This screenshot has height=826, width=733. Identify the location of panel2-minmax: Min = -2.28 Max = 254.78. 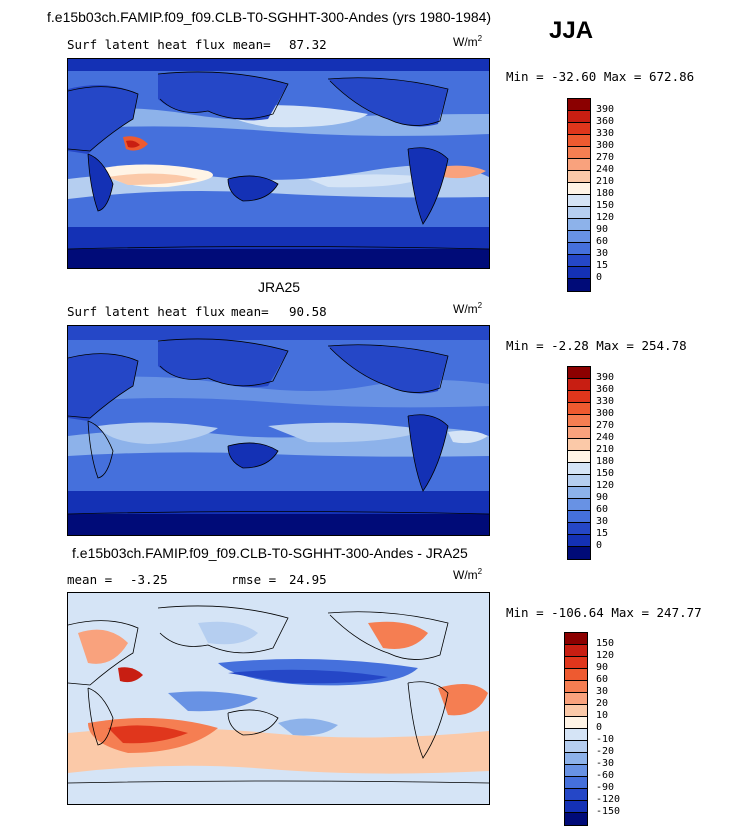
(596, 345).